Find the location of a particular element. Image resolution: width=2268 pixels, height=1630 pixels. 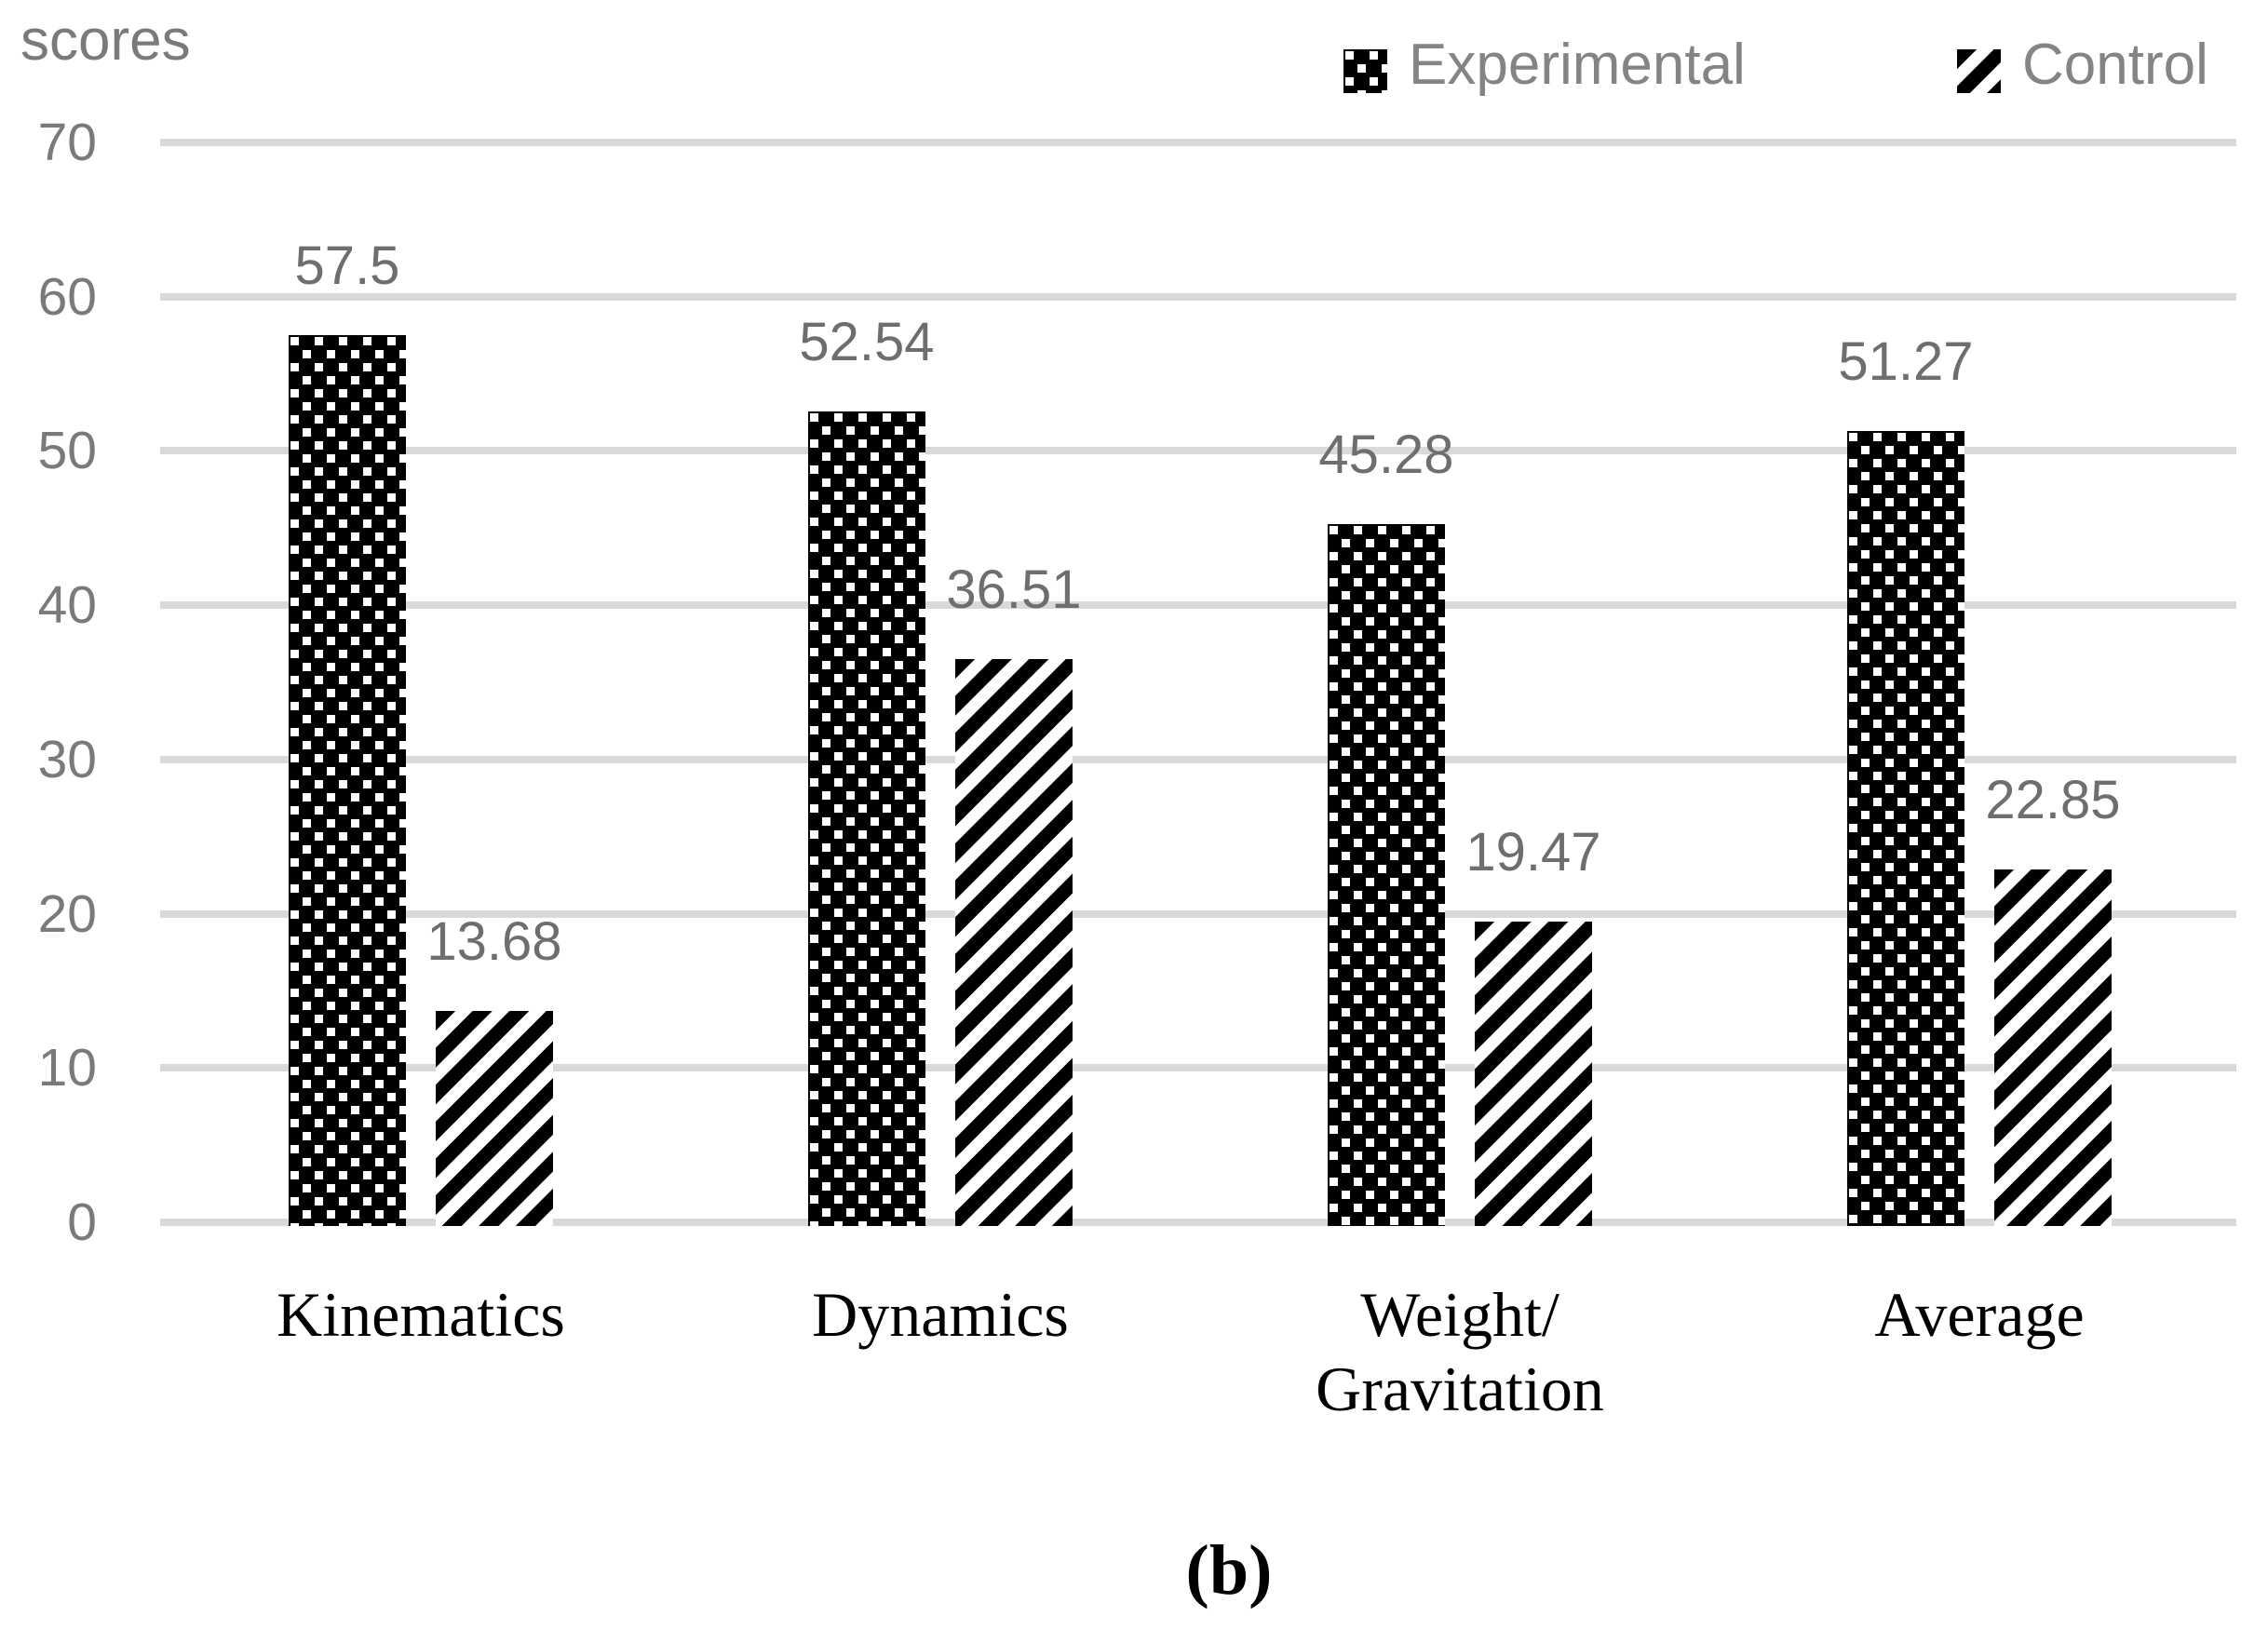

category-label-weight-gravitation: Weight/Gravitation is located at coordinates (1460, 1351).